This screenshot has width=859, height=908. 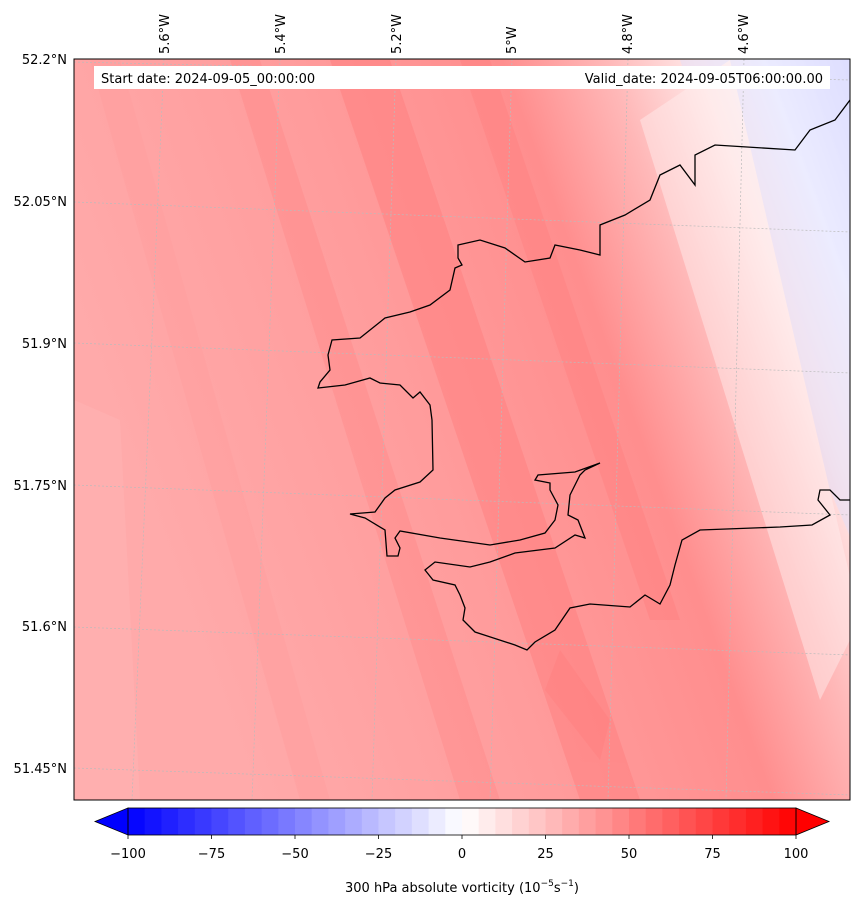 I want to click on colorbar-tick-label: −75, so click(x=211, y=854).